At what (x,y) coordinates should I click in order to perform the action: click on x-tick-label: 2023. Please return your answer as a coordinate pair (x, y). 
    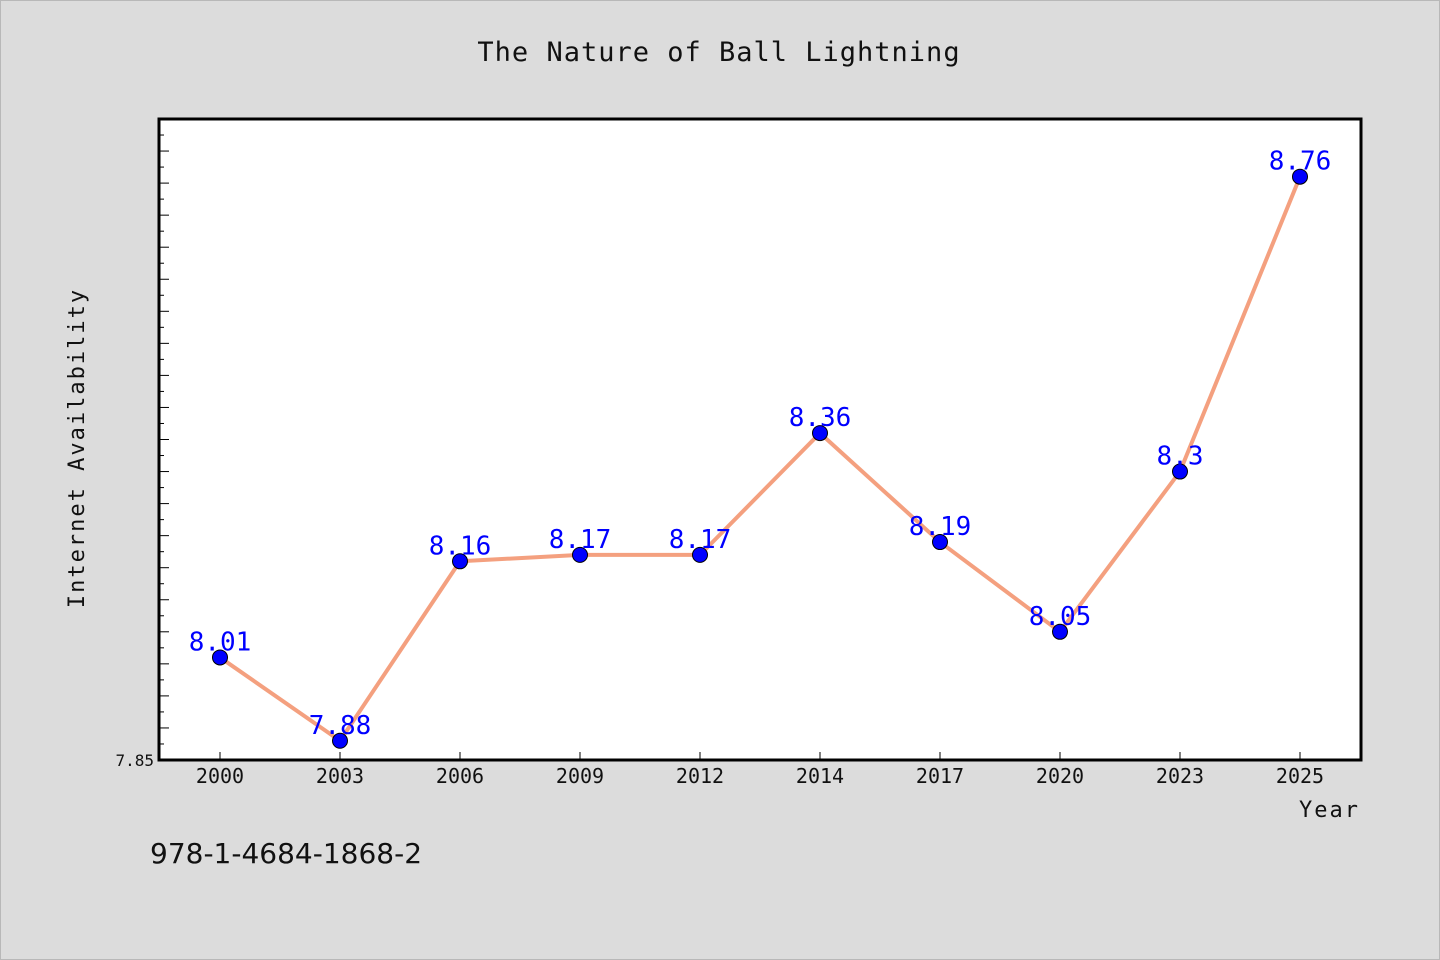
    Looking at the image, I should click on (1180, 776).